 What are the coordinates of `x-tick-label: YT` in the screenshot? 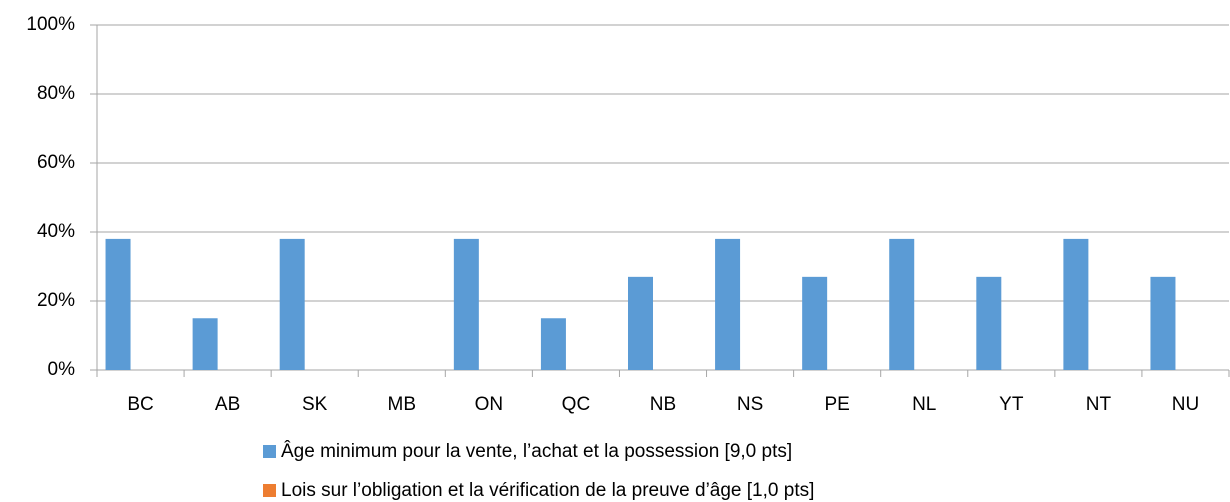 It's located at (1011, 404).